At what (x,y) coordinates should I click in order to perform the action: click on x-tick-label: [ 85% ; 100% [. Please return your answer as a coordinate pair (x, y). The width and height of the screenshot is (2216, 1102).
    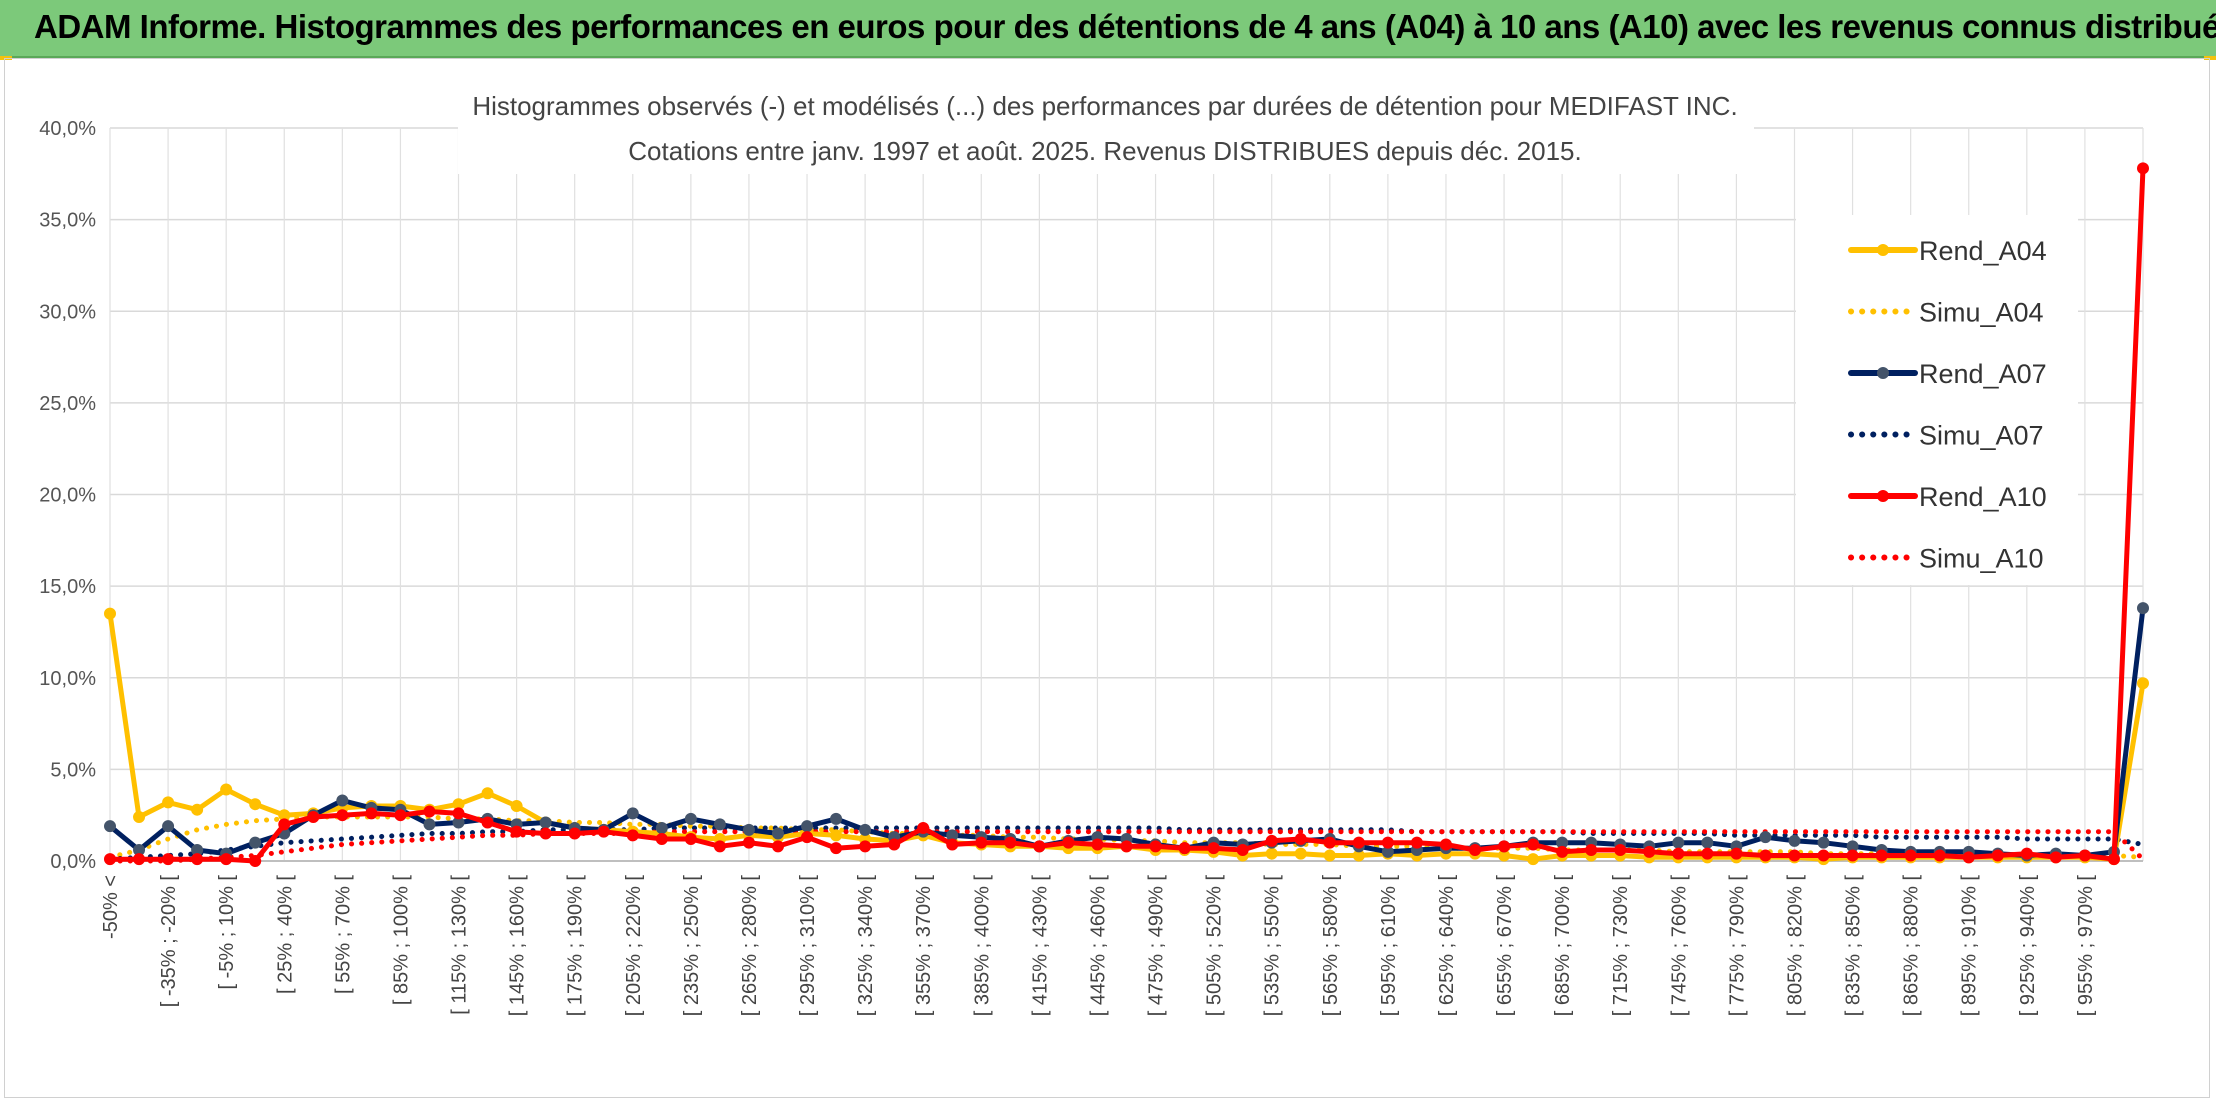
    Looking at the image, I should click on (401, 940).